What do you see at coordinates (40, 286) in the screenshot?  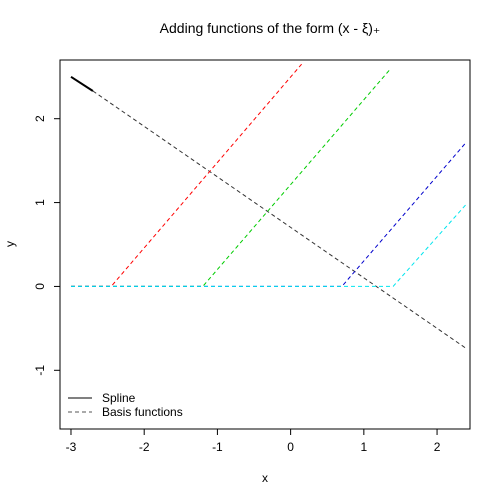 I see `y-tick-label: 0` at bounding box center [40, 286].